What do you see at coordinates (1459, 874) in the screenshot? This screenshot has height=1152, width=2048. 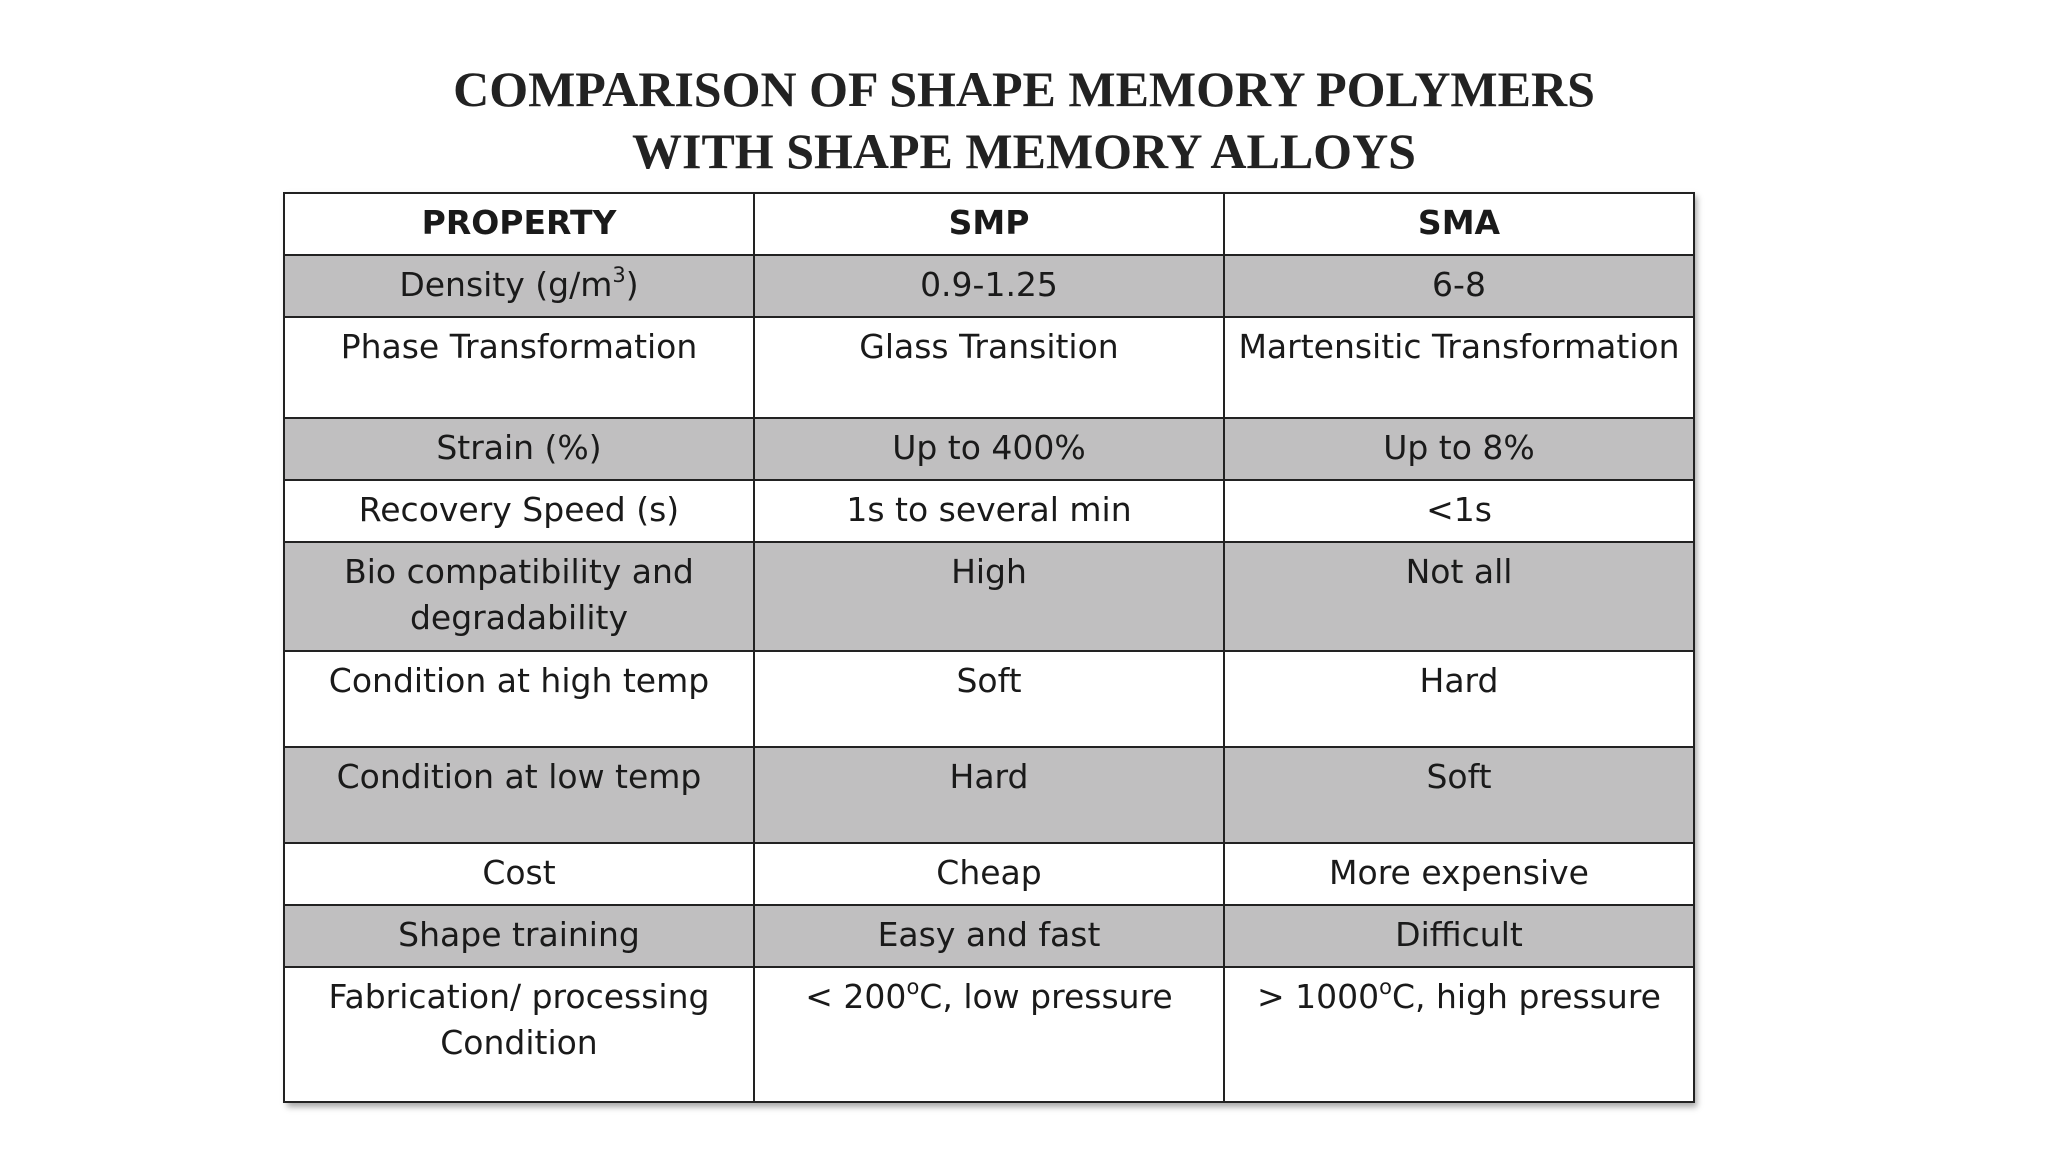 I see `sma-cell: More expensive` at bounding box center [1459, 874].